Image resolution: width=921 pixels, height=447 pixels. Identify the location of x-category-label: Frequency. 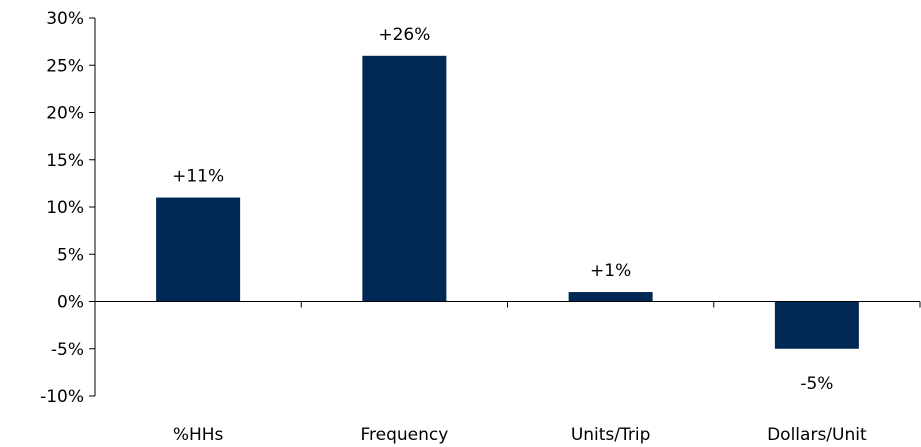
(404, 435).